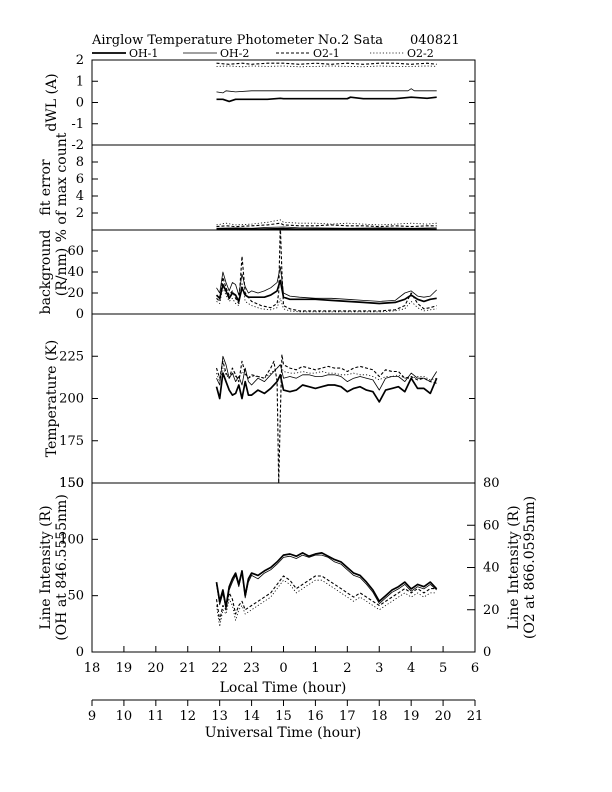  Describe the element at coordinates (62, 567) in the screenshot. I see `y-axis-title-line2: (OH at 846.5555nm)` at that location.